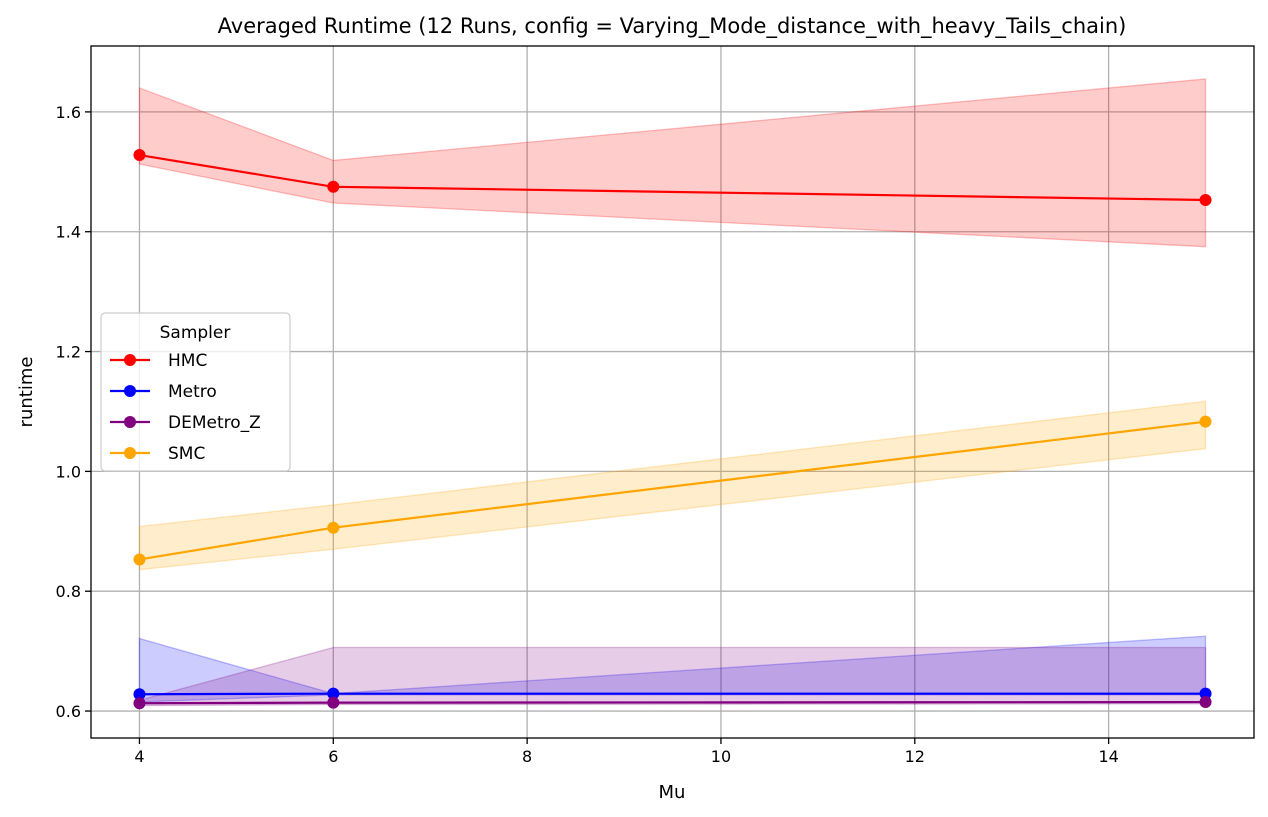 The width and height of the screenshot is (1268, 817). I want to click on legend-box, so click(195, 392).